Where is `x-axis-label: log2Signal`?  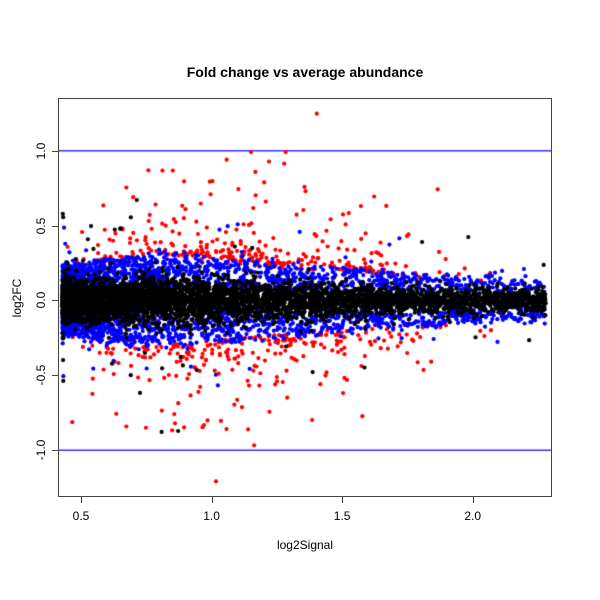
x-axis-label: log2Signal is located at coordinates (305, 545).